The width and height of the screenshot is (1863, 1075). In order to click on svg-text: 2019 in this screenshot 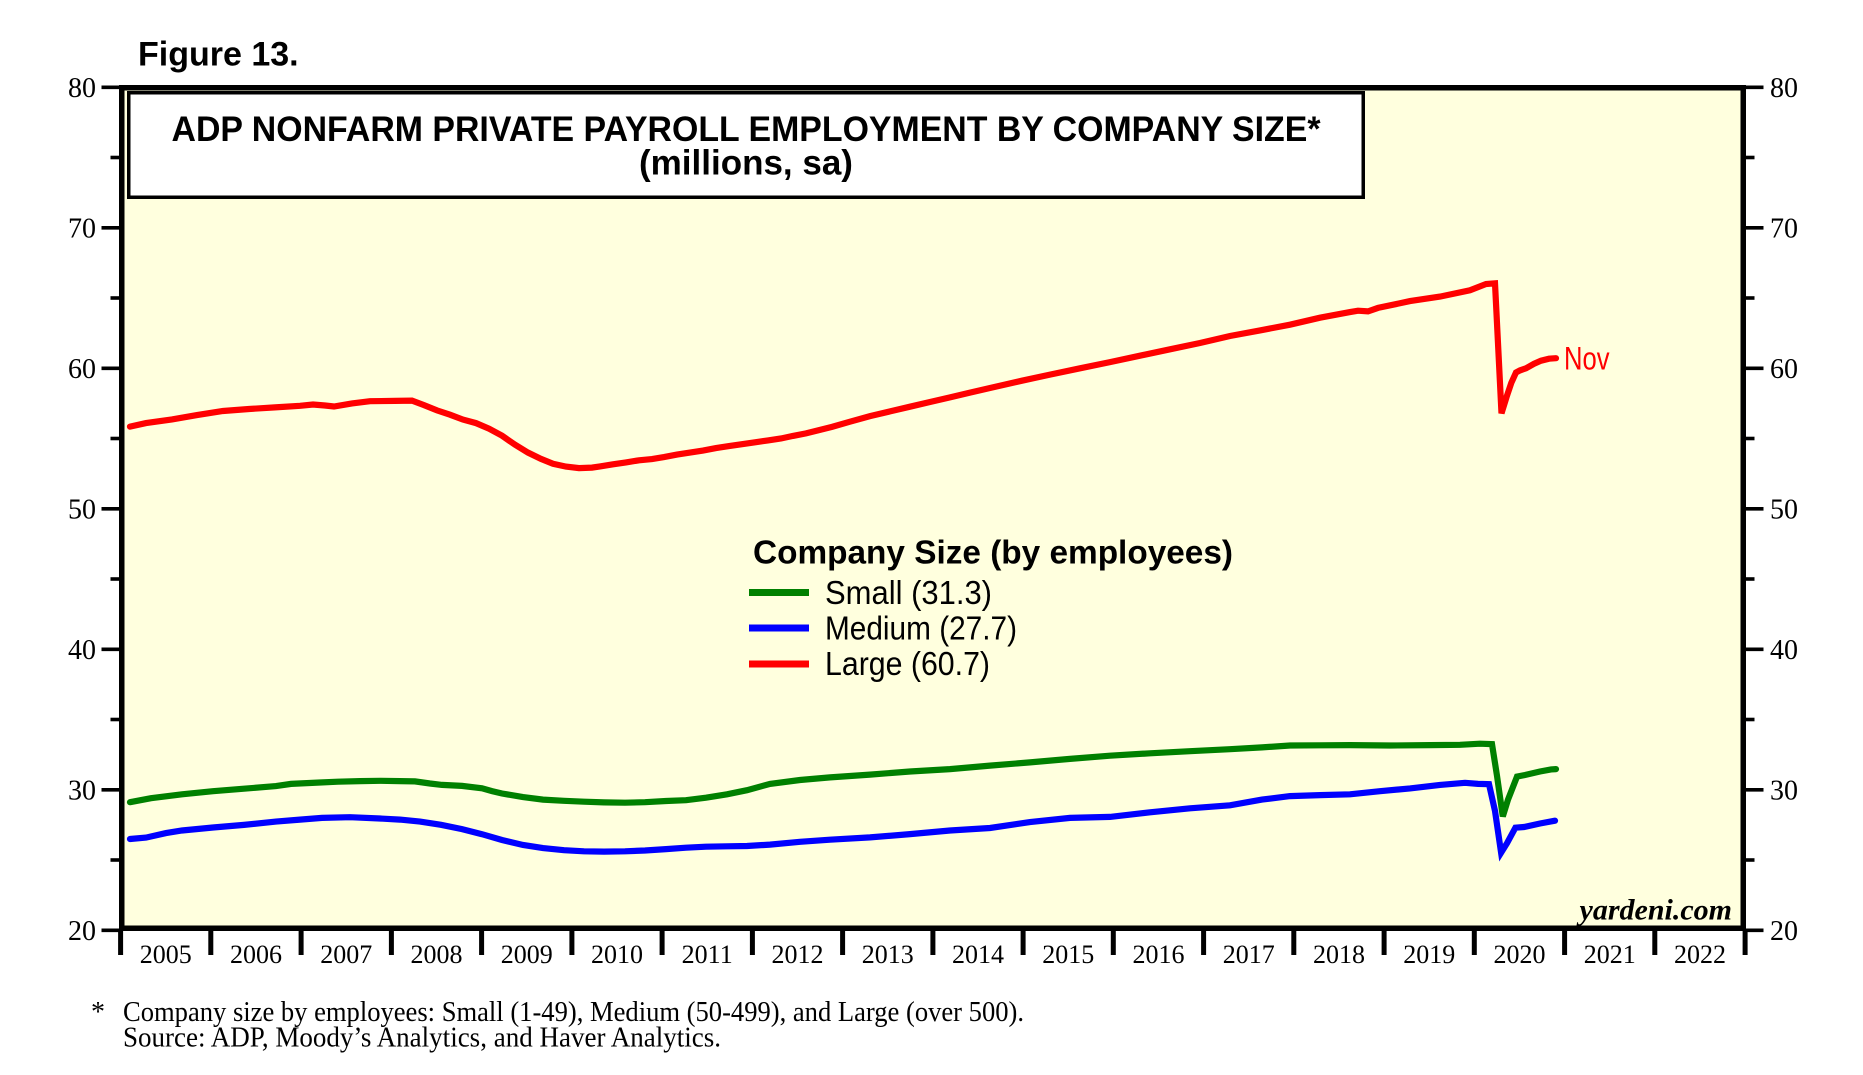, I will do `click(1429, 954)`.